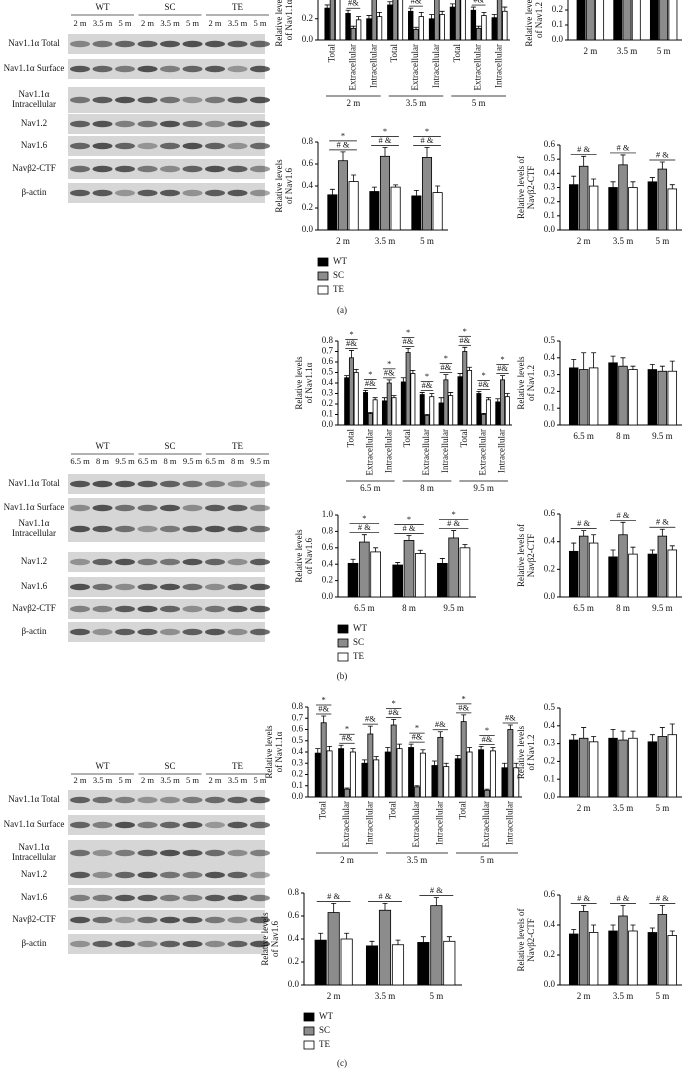 The image size is (688, 1071). What do you see at coordinates (550, 513) in the screenshot?
I see `y-tick-label: 0.6` at bounding box center [550, 513].